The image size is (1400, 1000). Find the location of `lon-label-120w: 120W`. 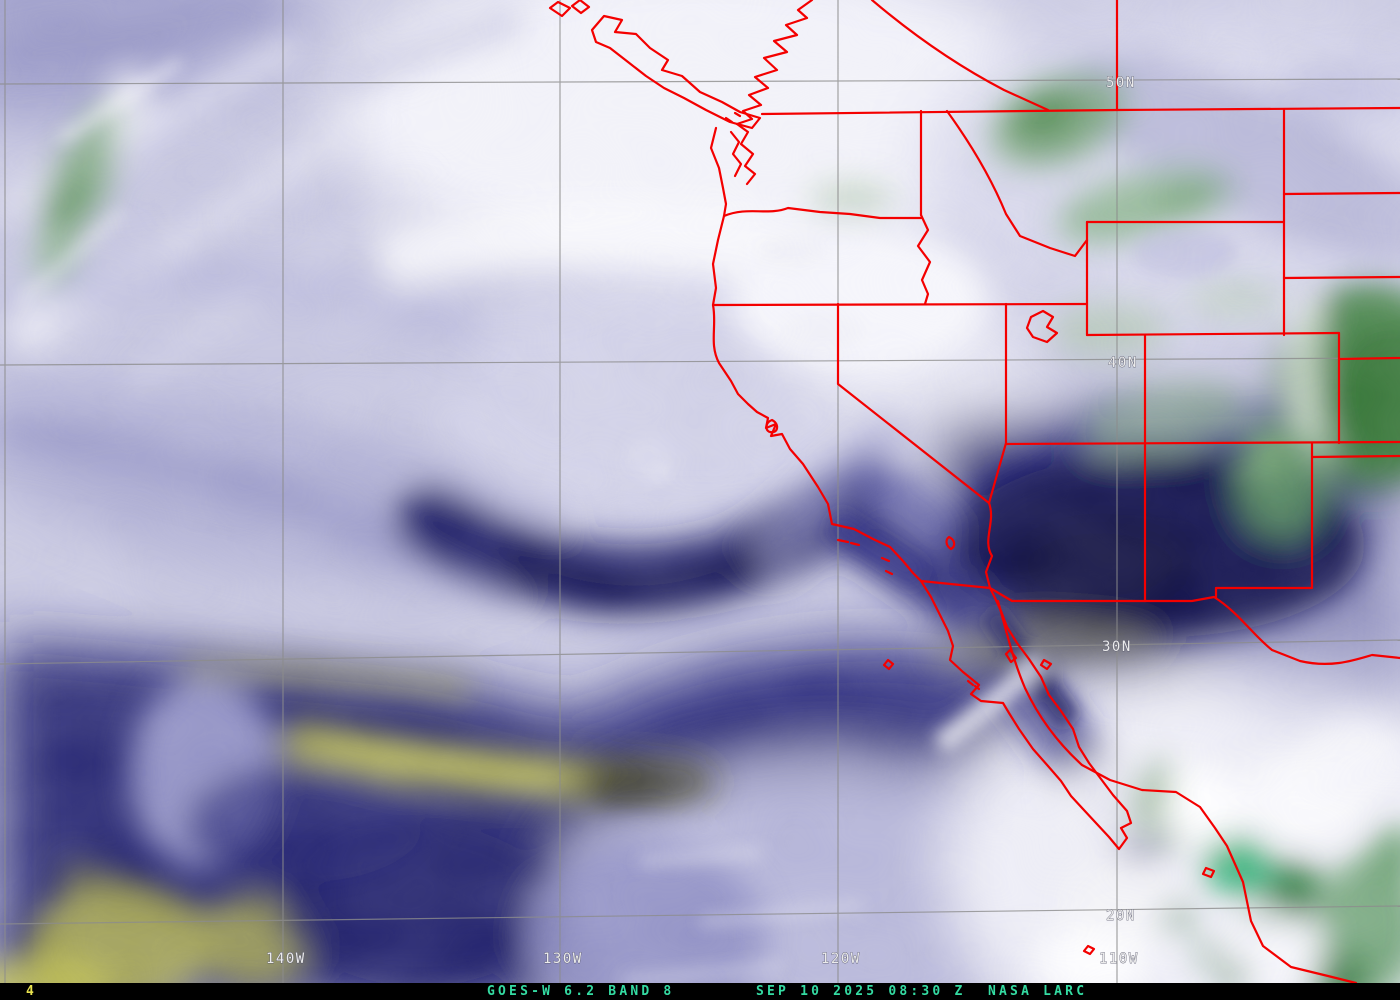

lon-label-120w: 120W is located at coordinates (841, 959).